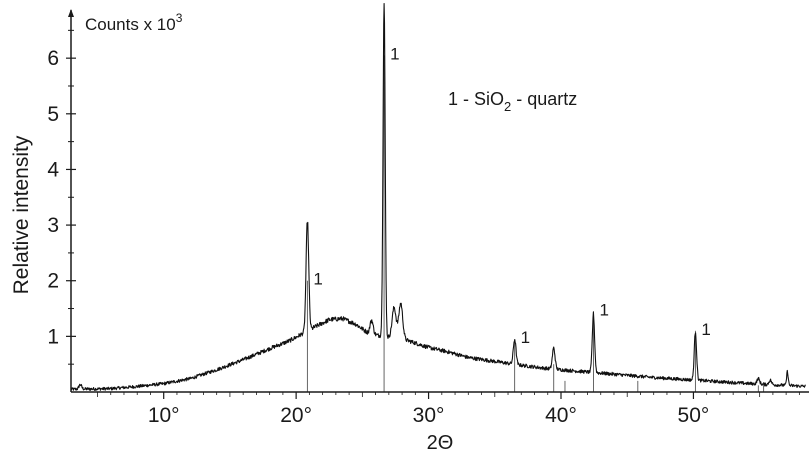 This screenshot has width=810, height=461. I want to click on y-axis-arrow, so click(71, 13).